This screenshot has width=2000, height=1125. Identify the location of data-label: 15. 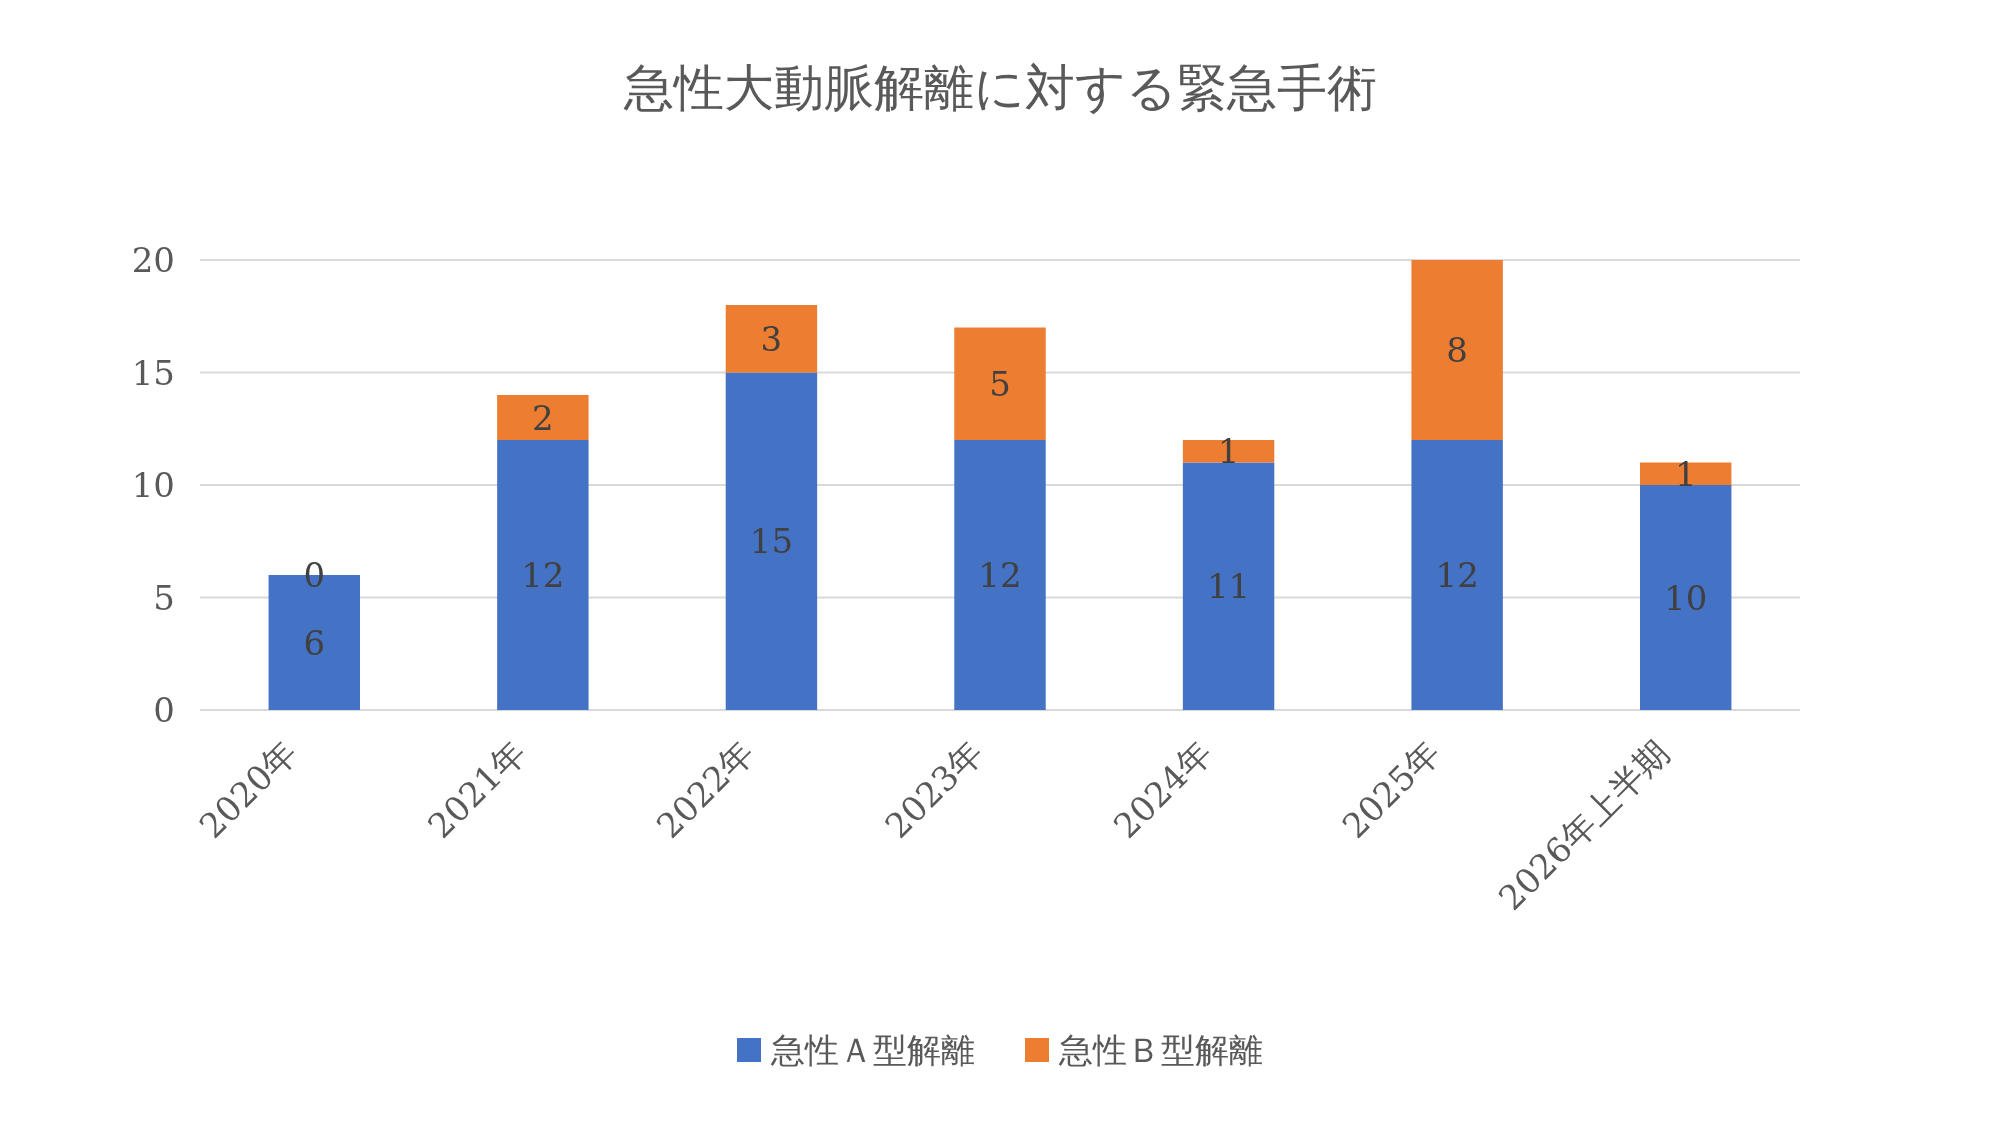
(771, 541).